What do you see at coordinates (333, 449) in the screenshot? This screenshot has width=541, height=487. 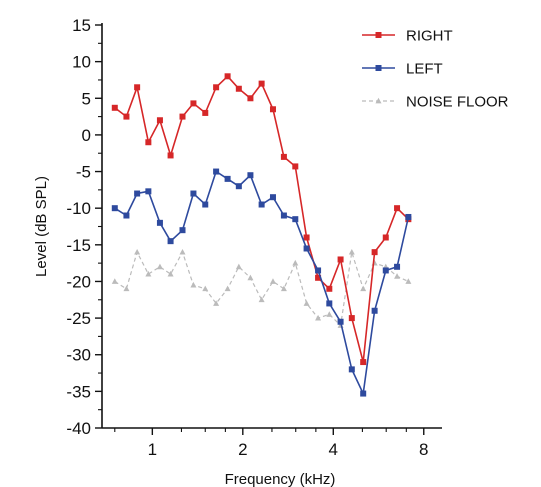 I see `x-tick-label: 4` at bounding box center [333, 449].